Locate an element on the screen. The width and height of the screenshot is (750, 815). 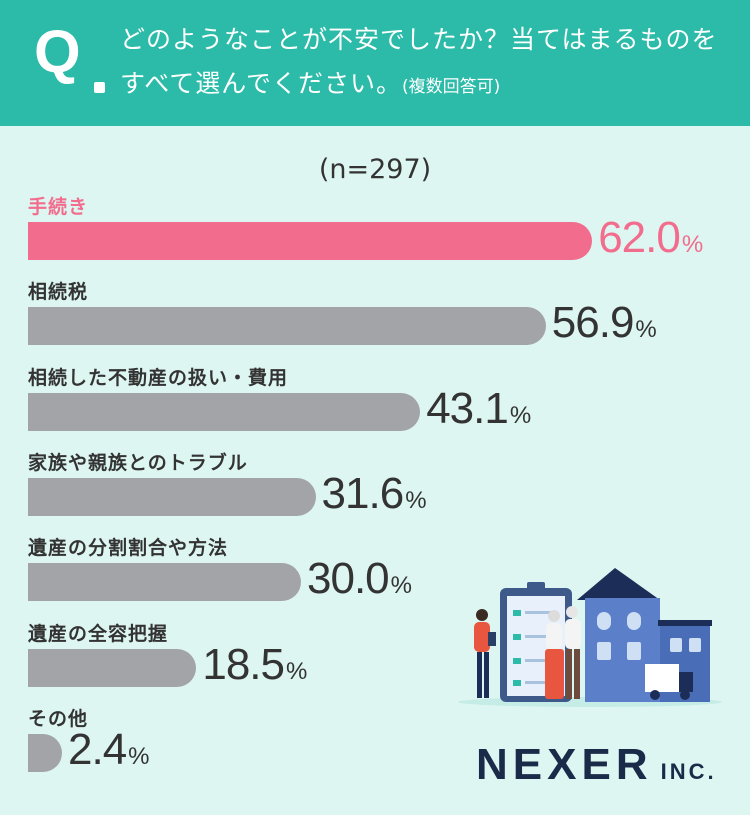
category-label: 遺産の分割割合や方法 is located at coordinates (128, 548).